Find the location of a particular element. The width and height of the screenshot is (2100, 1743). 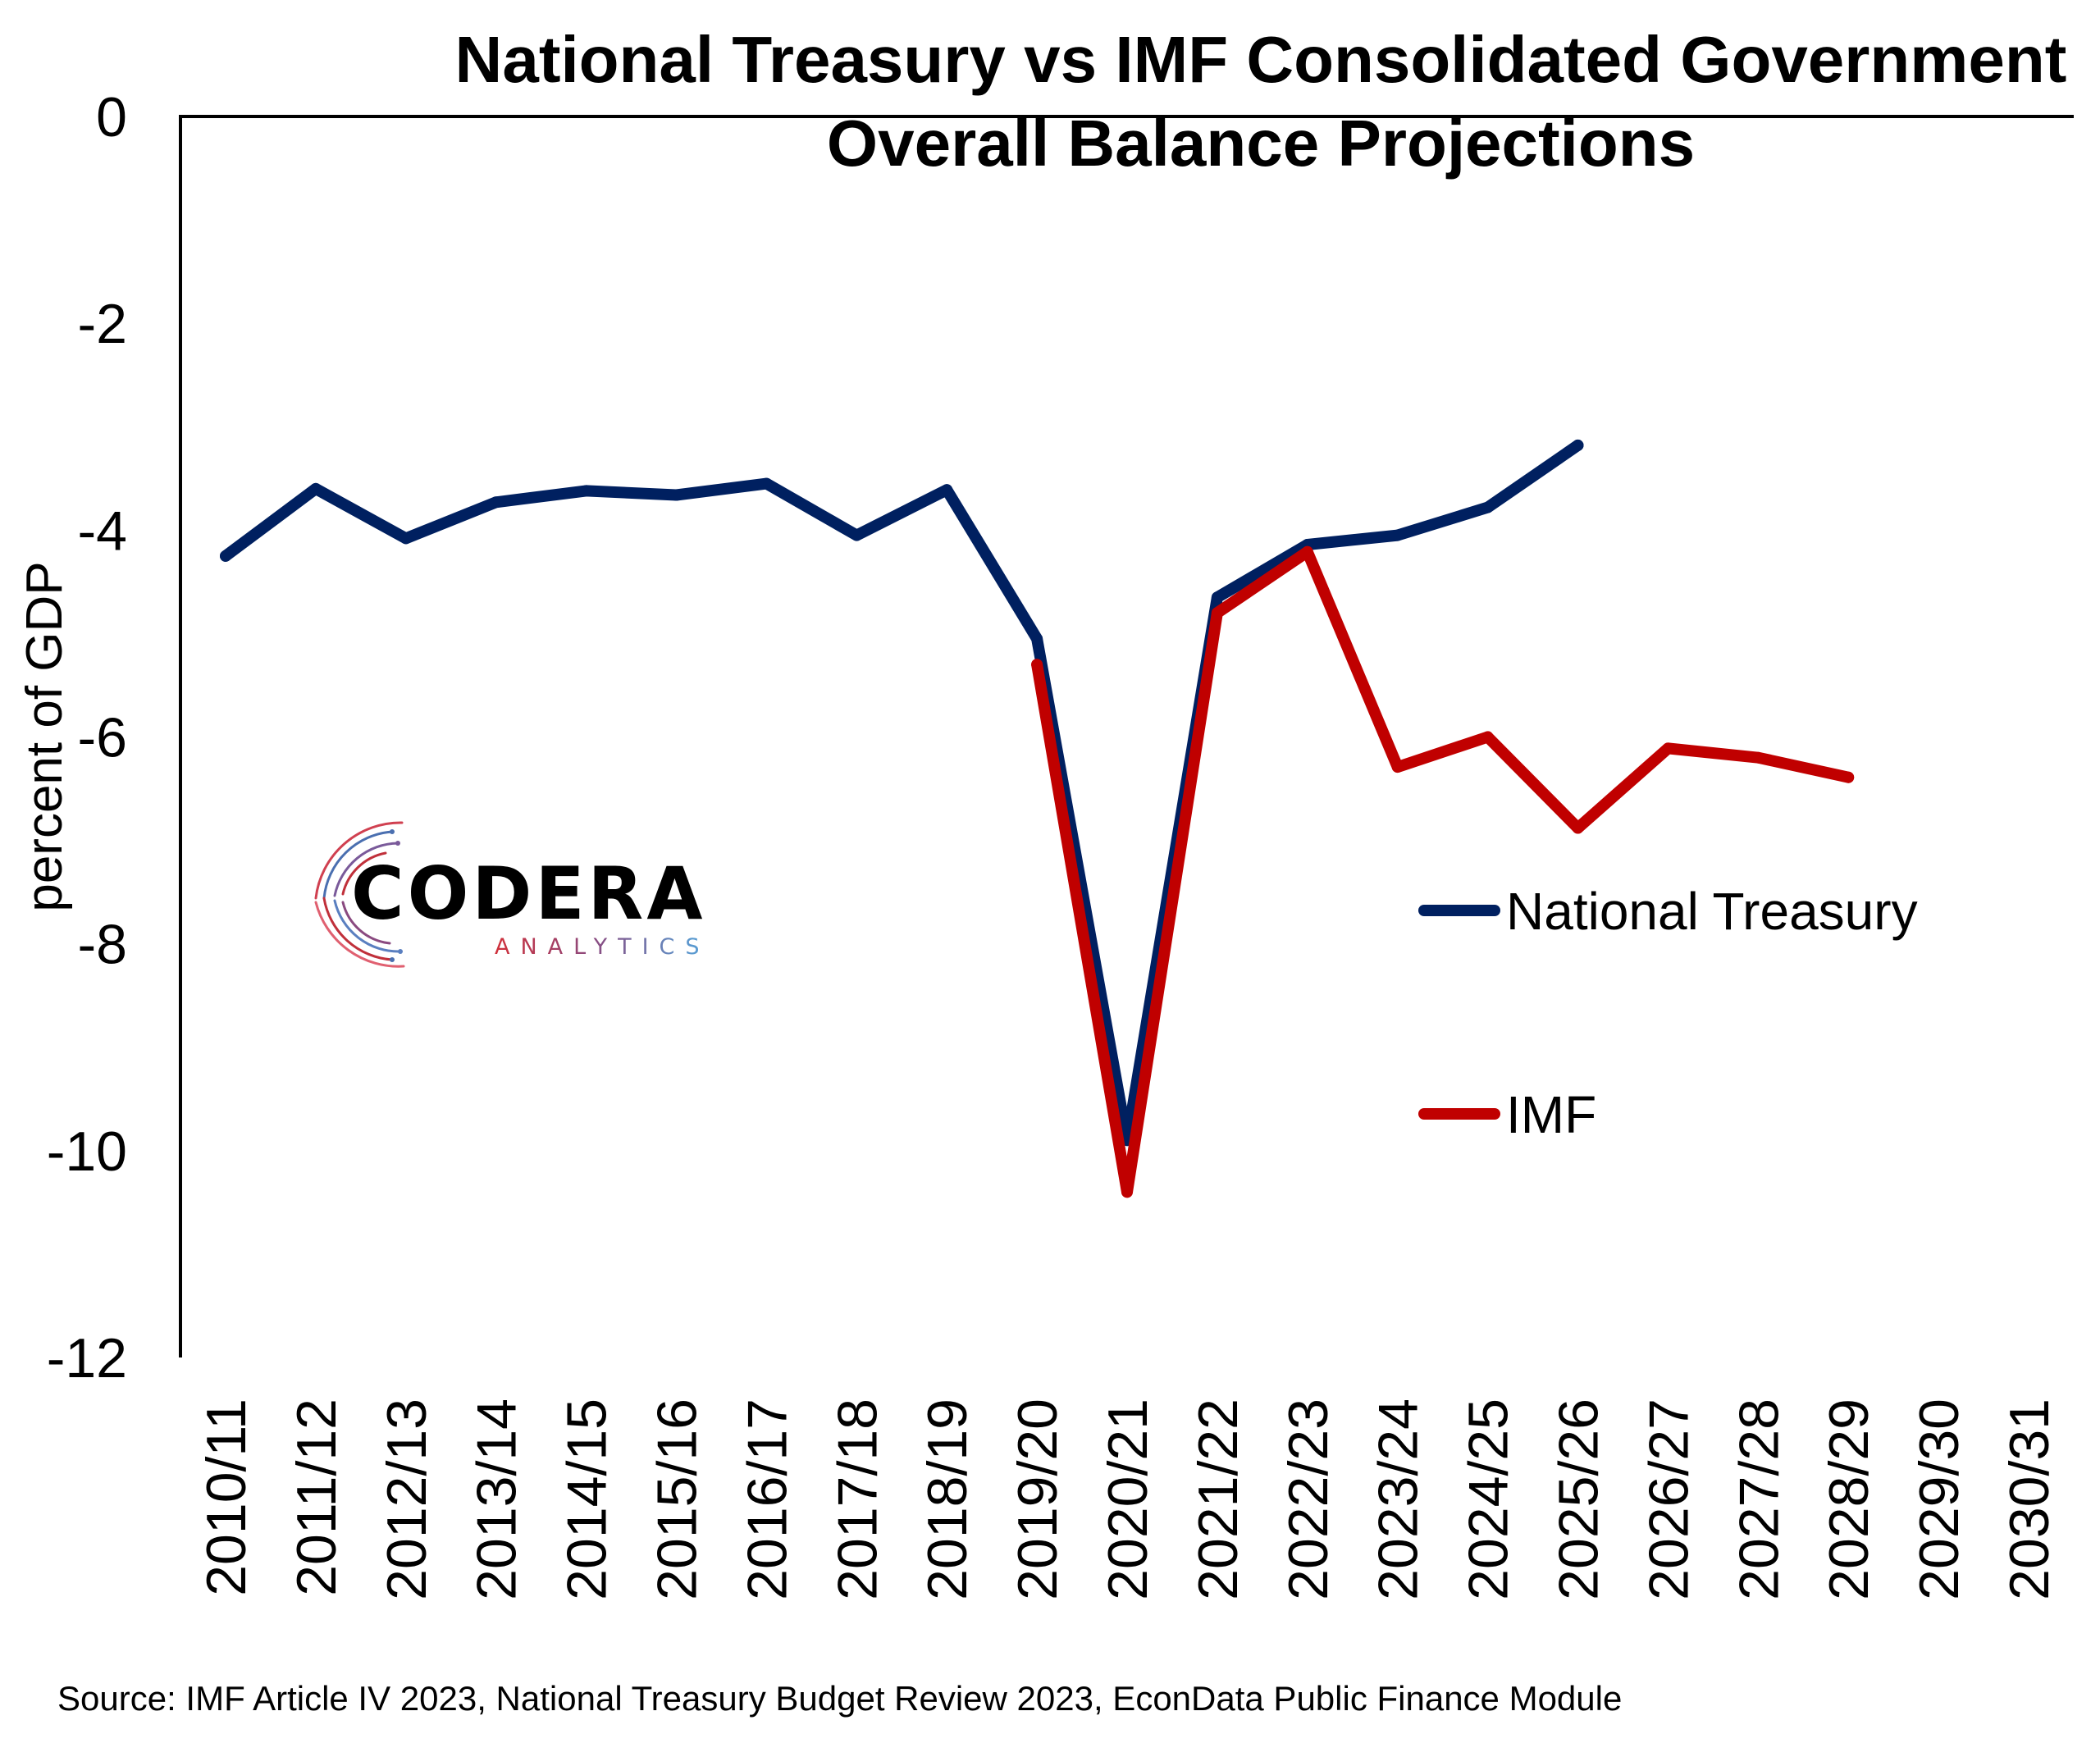

logo-circuit-arcs-icon is located at coordinates (359, 894).